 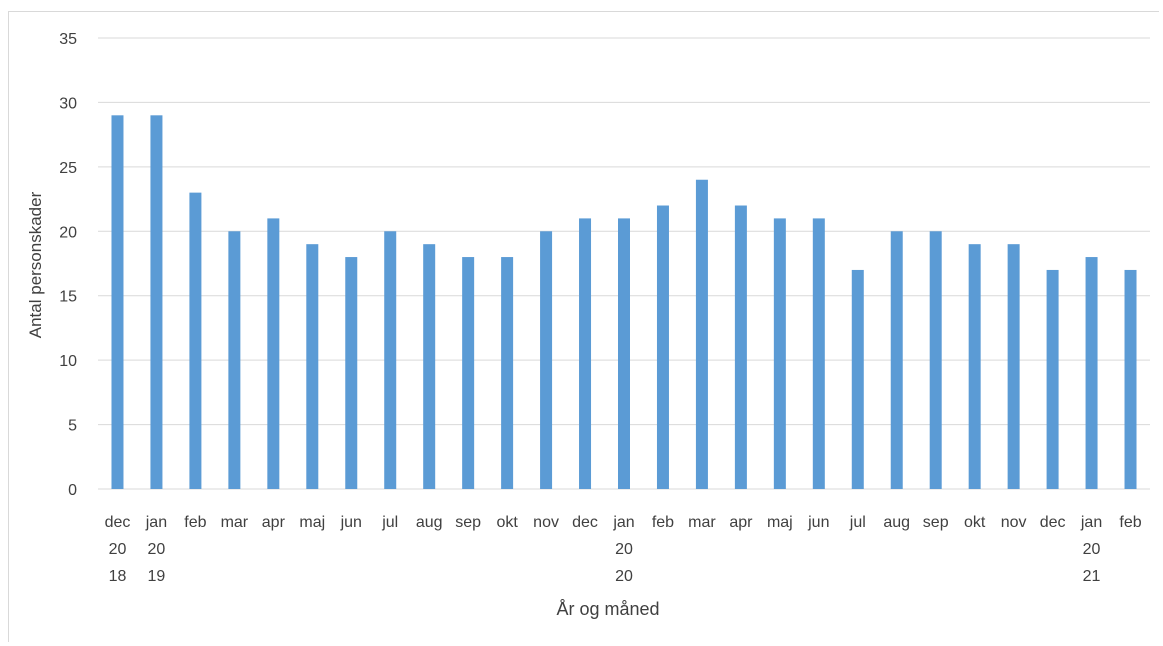 What do you see at coordinates (1092, 576) in the screenshot?
I see `x-tick-label: 21` at bounding box center [1092, 576].